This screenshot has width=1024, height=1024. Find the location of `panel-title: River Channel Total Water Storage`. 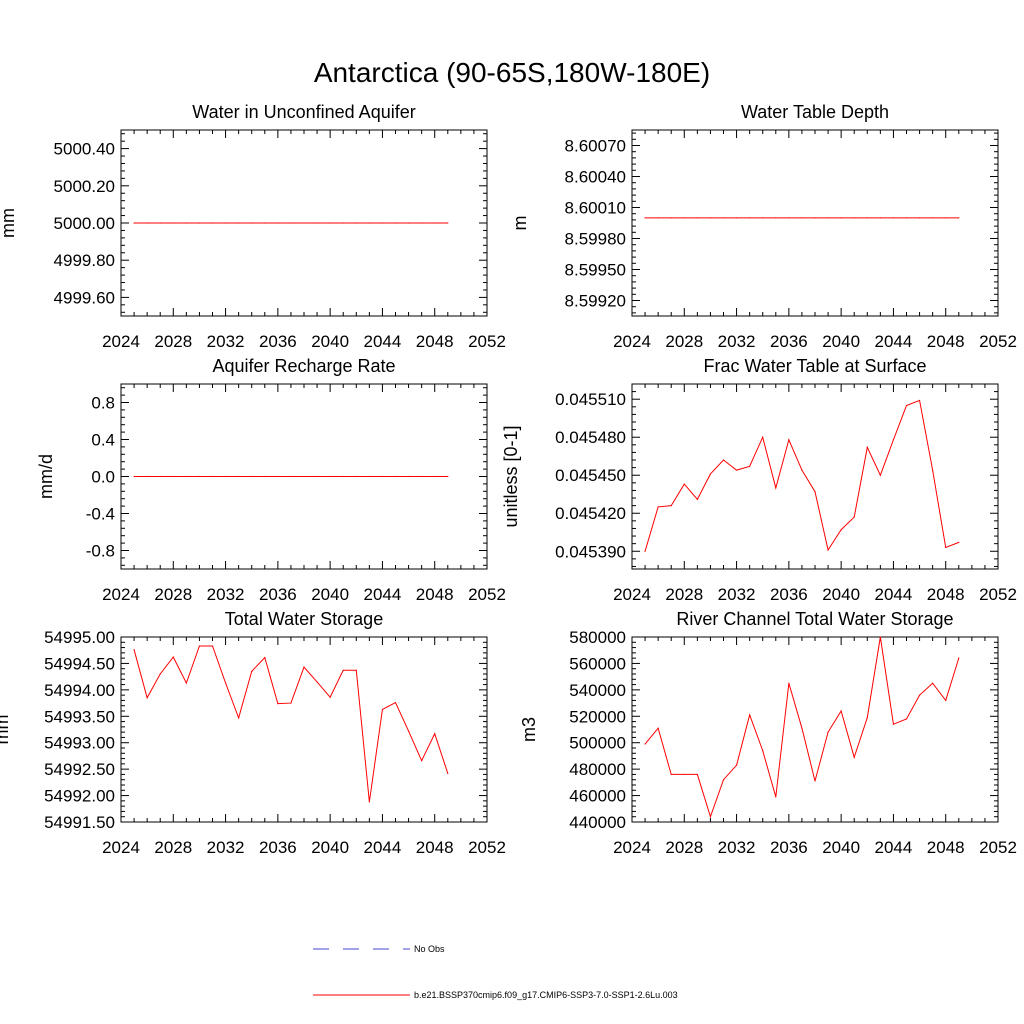

panel-title: River Channel Total Water Storage is located at coordinates (814, 619).